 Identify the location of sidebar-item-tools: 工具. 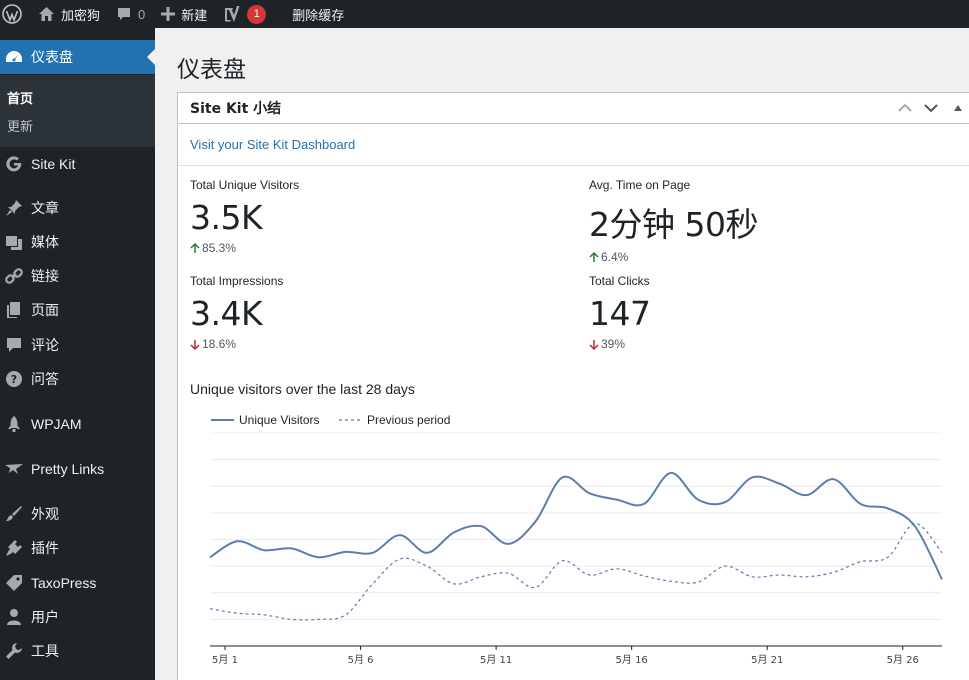
(77, 651).